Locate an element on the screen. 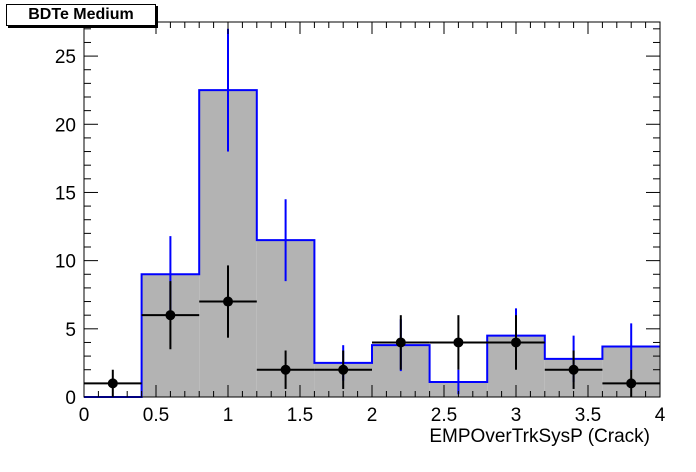  x-tick-label: 2.5 is located at coordinates (444, 415).